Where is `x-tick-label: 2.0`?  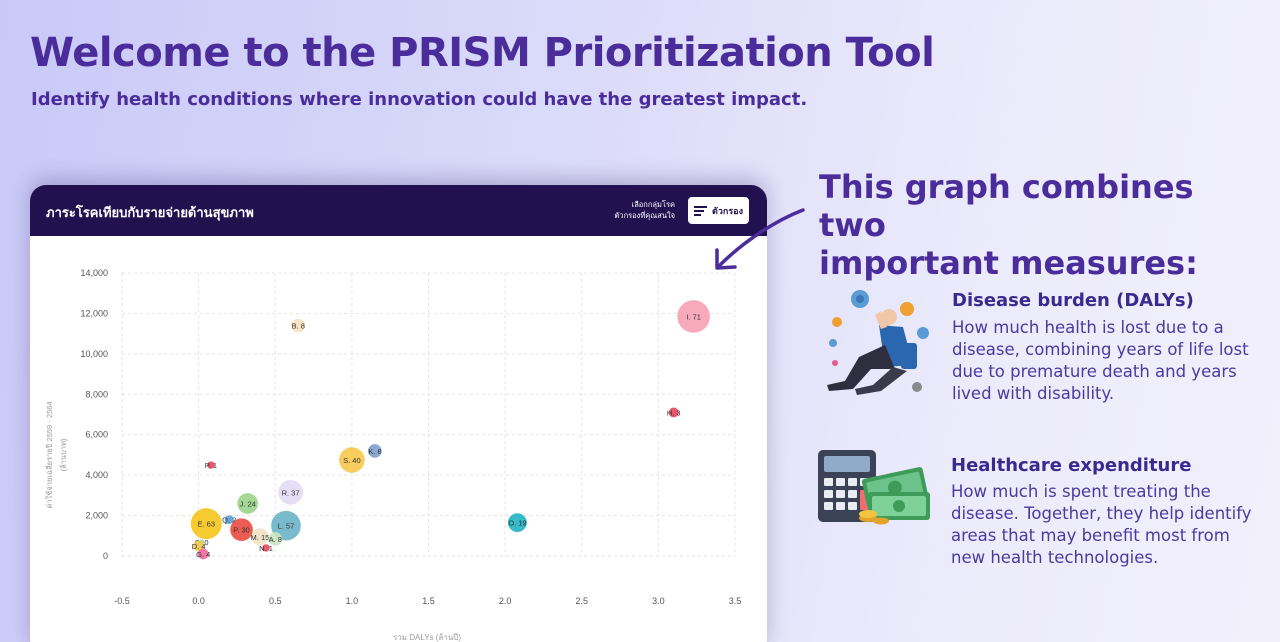 x-tick-label: 2.0 is located at coordinates (505, 601).